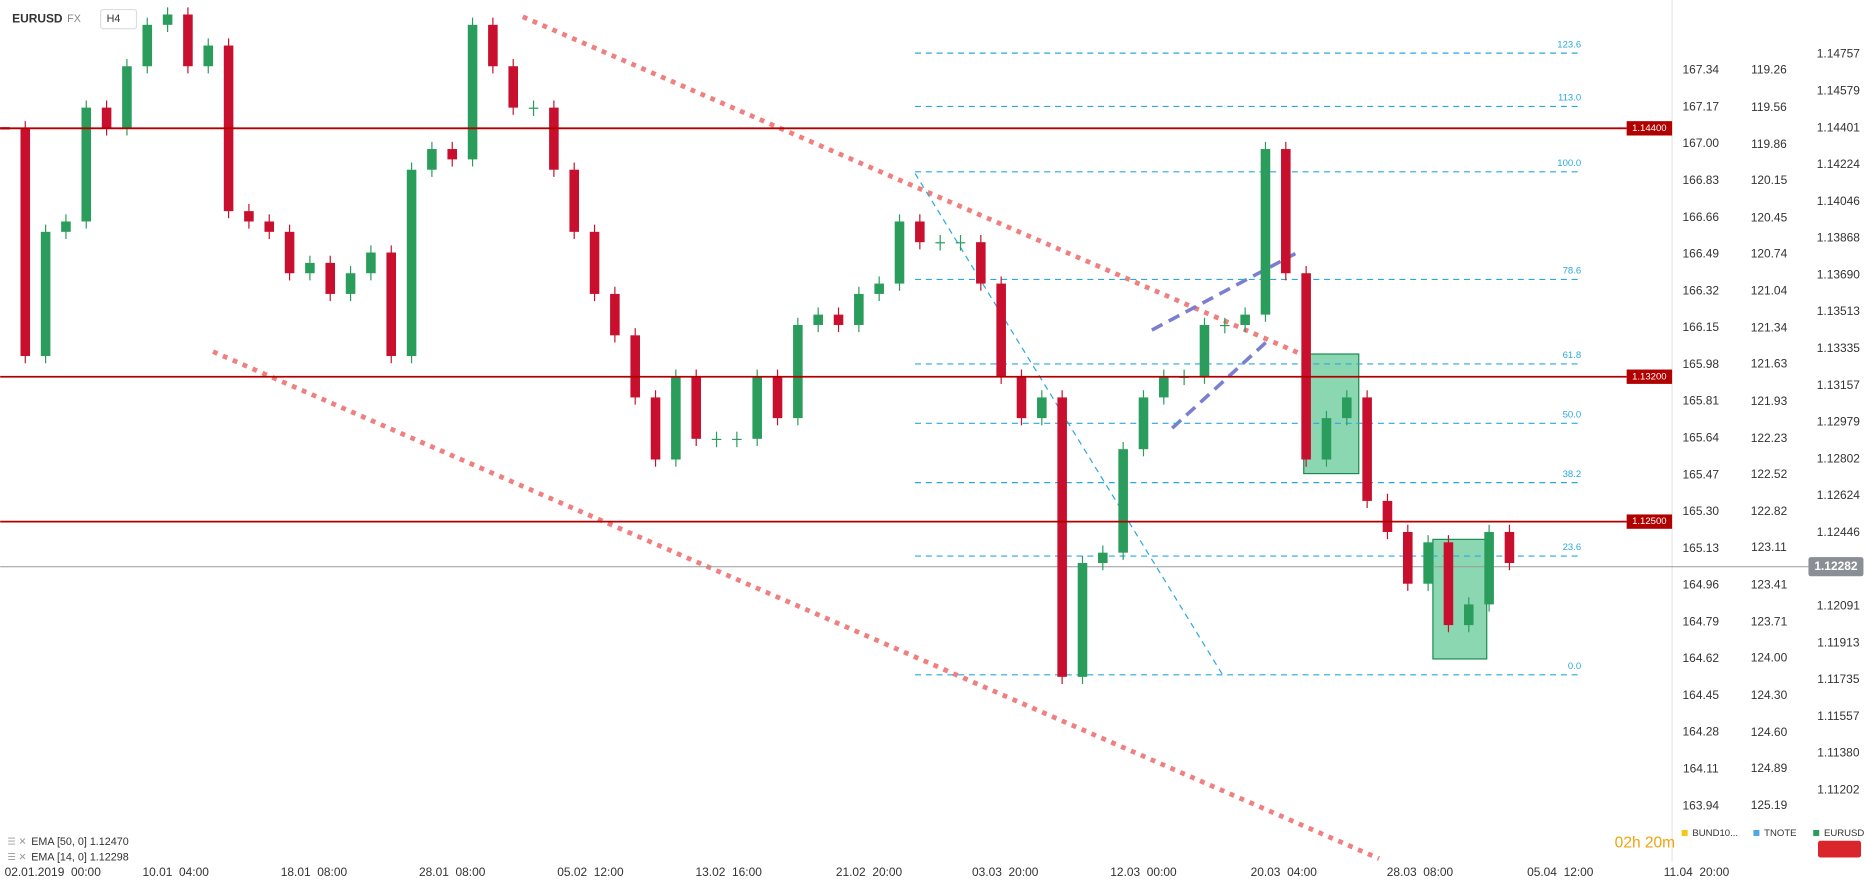 The height and width of the screenshot is (885, 1866). What do you see at coordinates (79, 842) in the screenshot?
I see `indicator: EMA [50, 0] 1.12470` at bounding box center [79, 842].